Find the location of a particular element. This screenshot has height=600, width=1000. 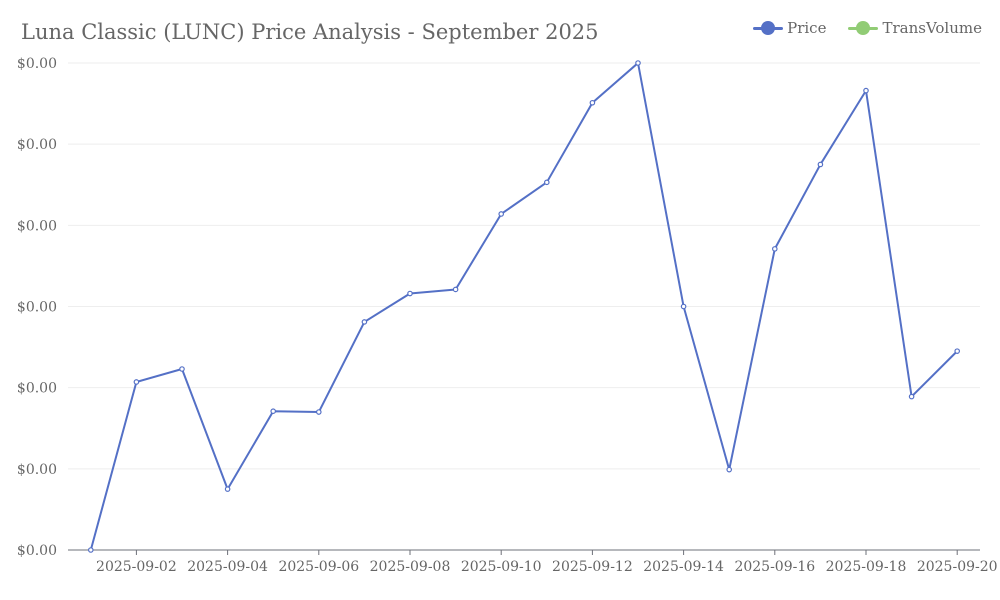

legend-swatch-price is located at coordinates (768, 28).